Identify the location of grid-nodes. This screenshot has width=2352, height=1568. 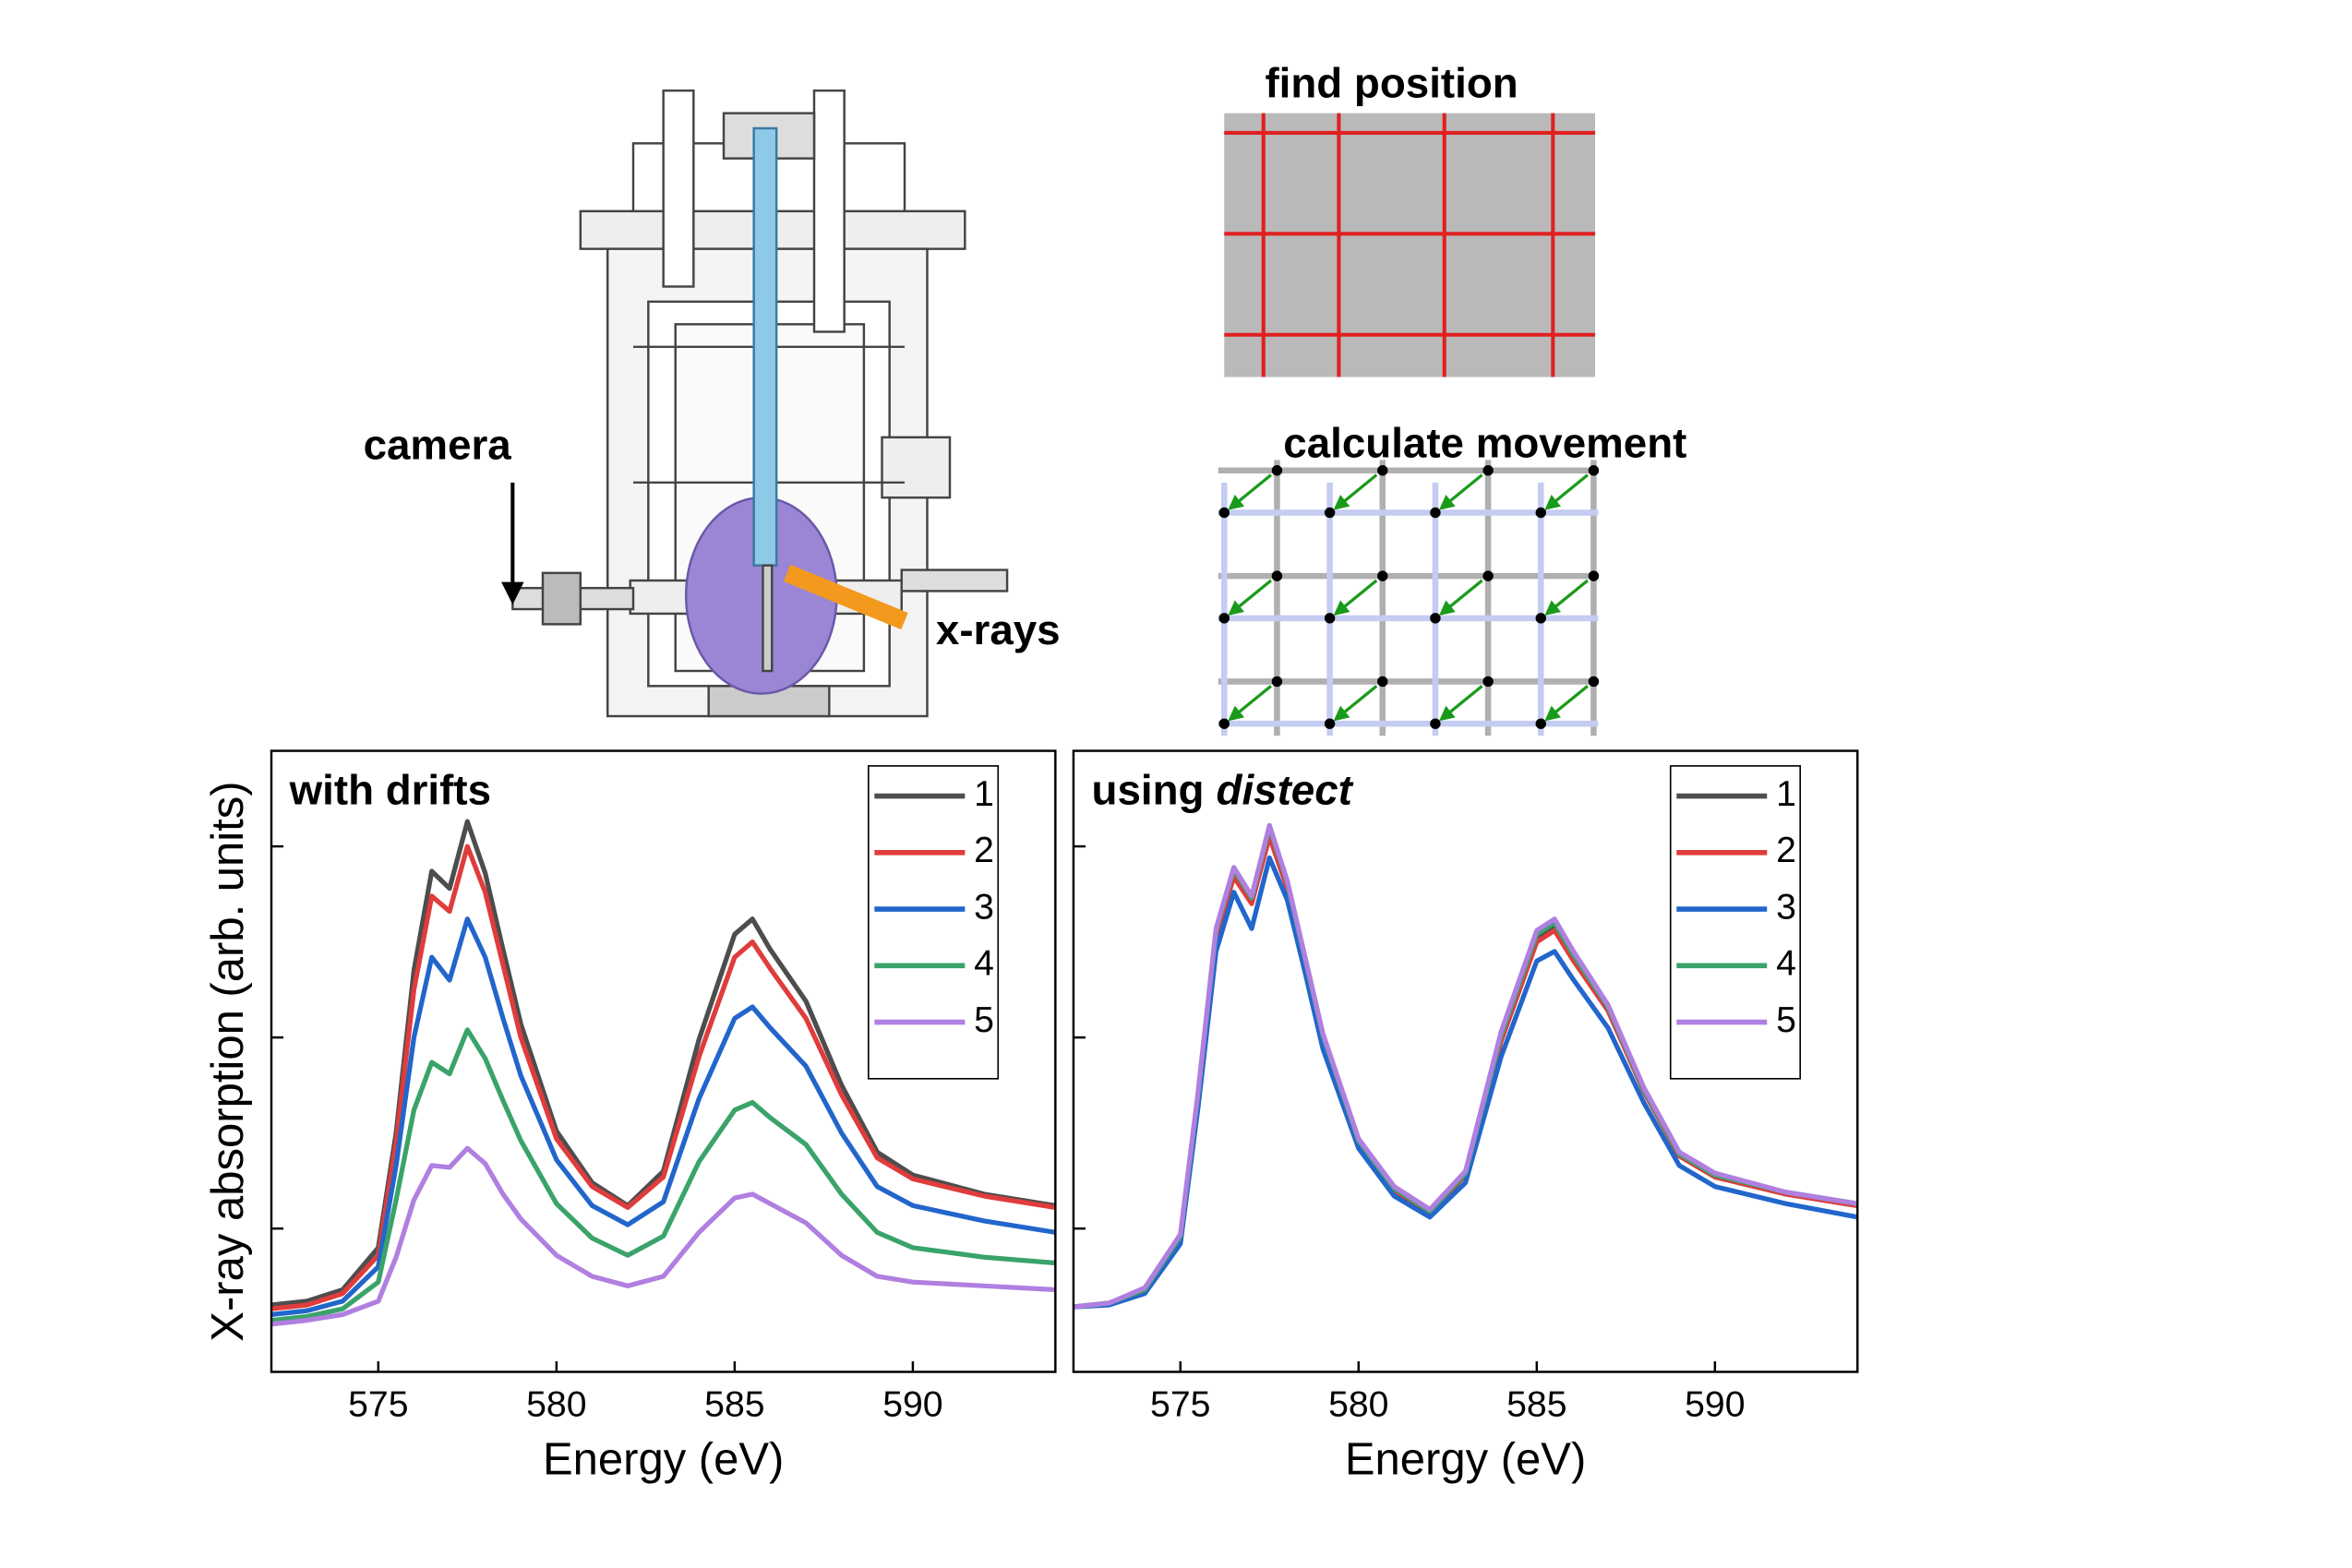
(1409, 597).